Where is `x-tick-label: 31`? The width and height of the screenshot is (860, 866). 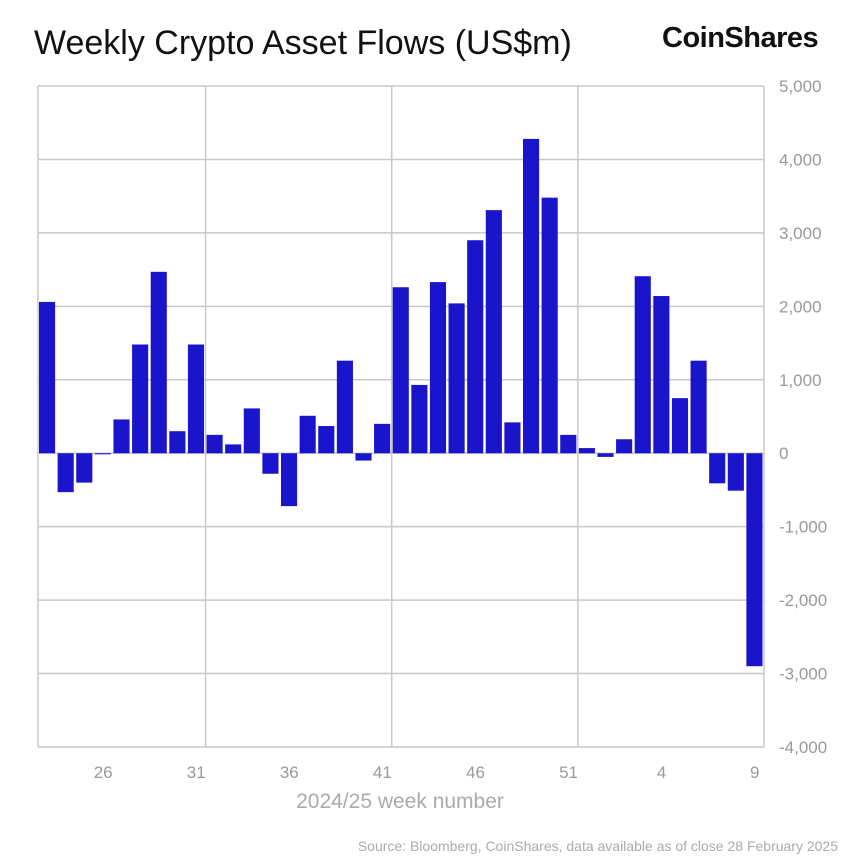 x-tick-label: 31 is located at coordinates (196, 772).